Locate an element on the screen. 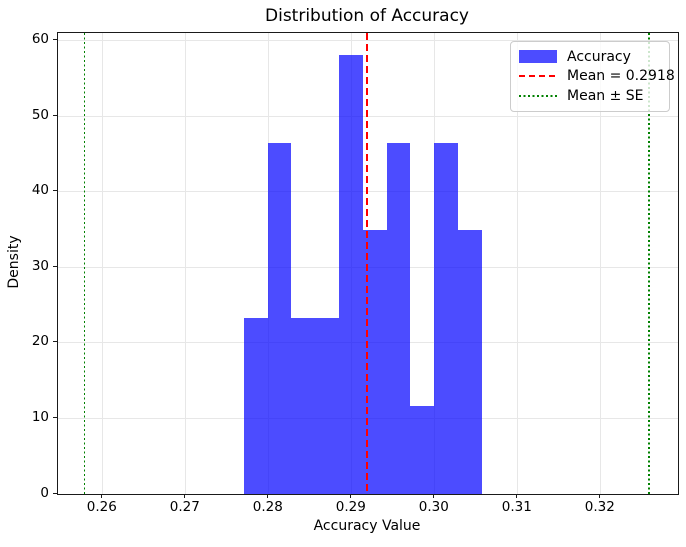 This screenshot has height=547, width=686. y-tick-label: 30 is located at coordinates (40, 265).